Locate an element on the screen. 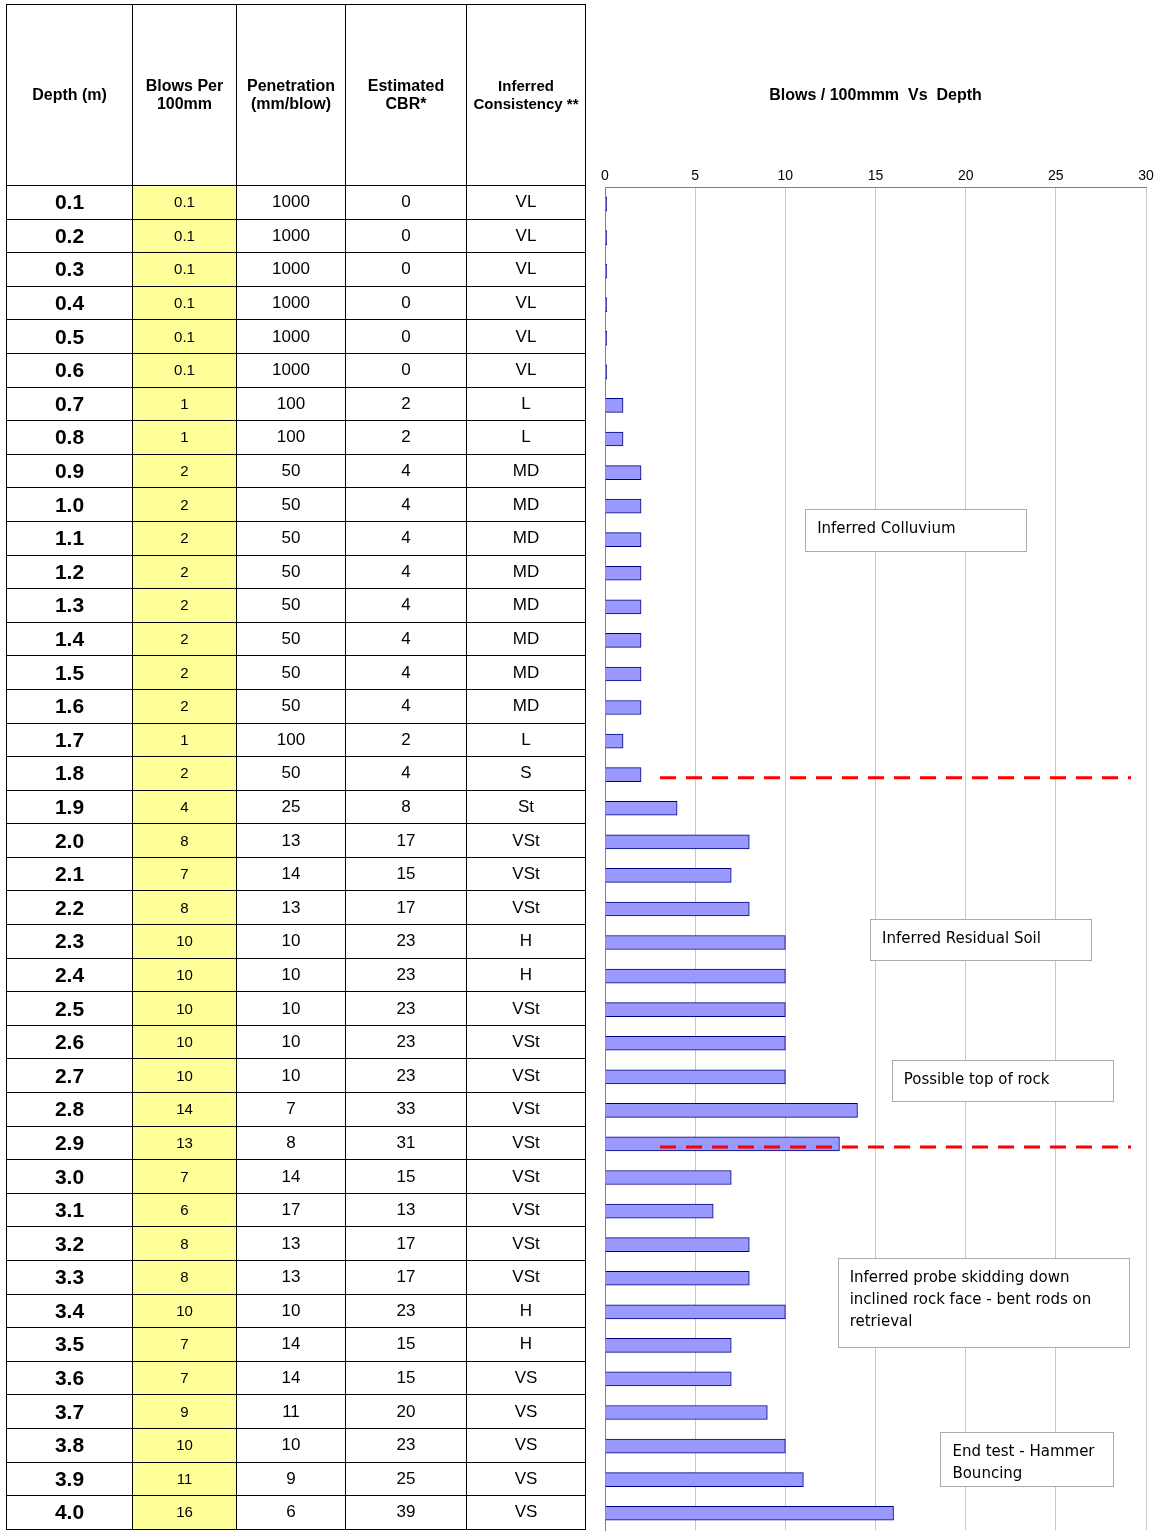 This screenshot has width=1172, height=1533. x-tick-label: Estimated CBR* is located at coordinates (406, 95).